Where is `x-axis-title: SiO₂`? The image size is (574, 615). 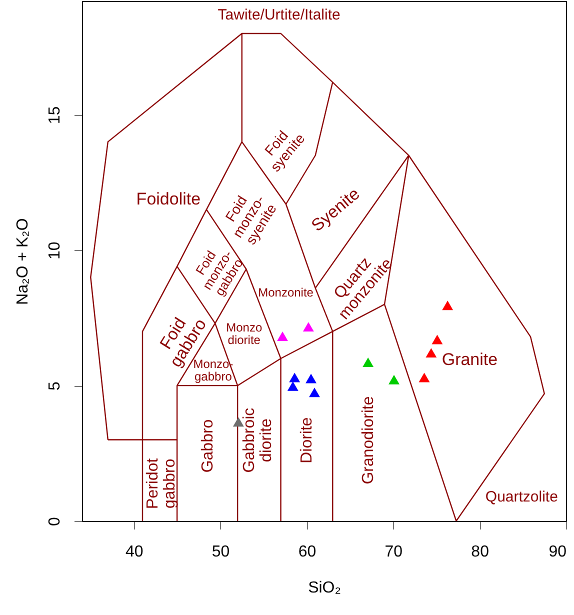
x-axis-title: SiO₂ is located at coordinates (324, 588).